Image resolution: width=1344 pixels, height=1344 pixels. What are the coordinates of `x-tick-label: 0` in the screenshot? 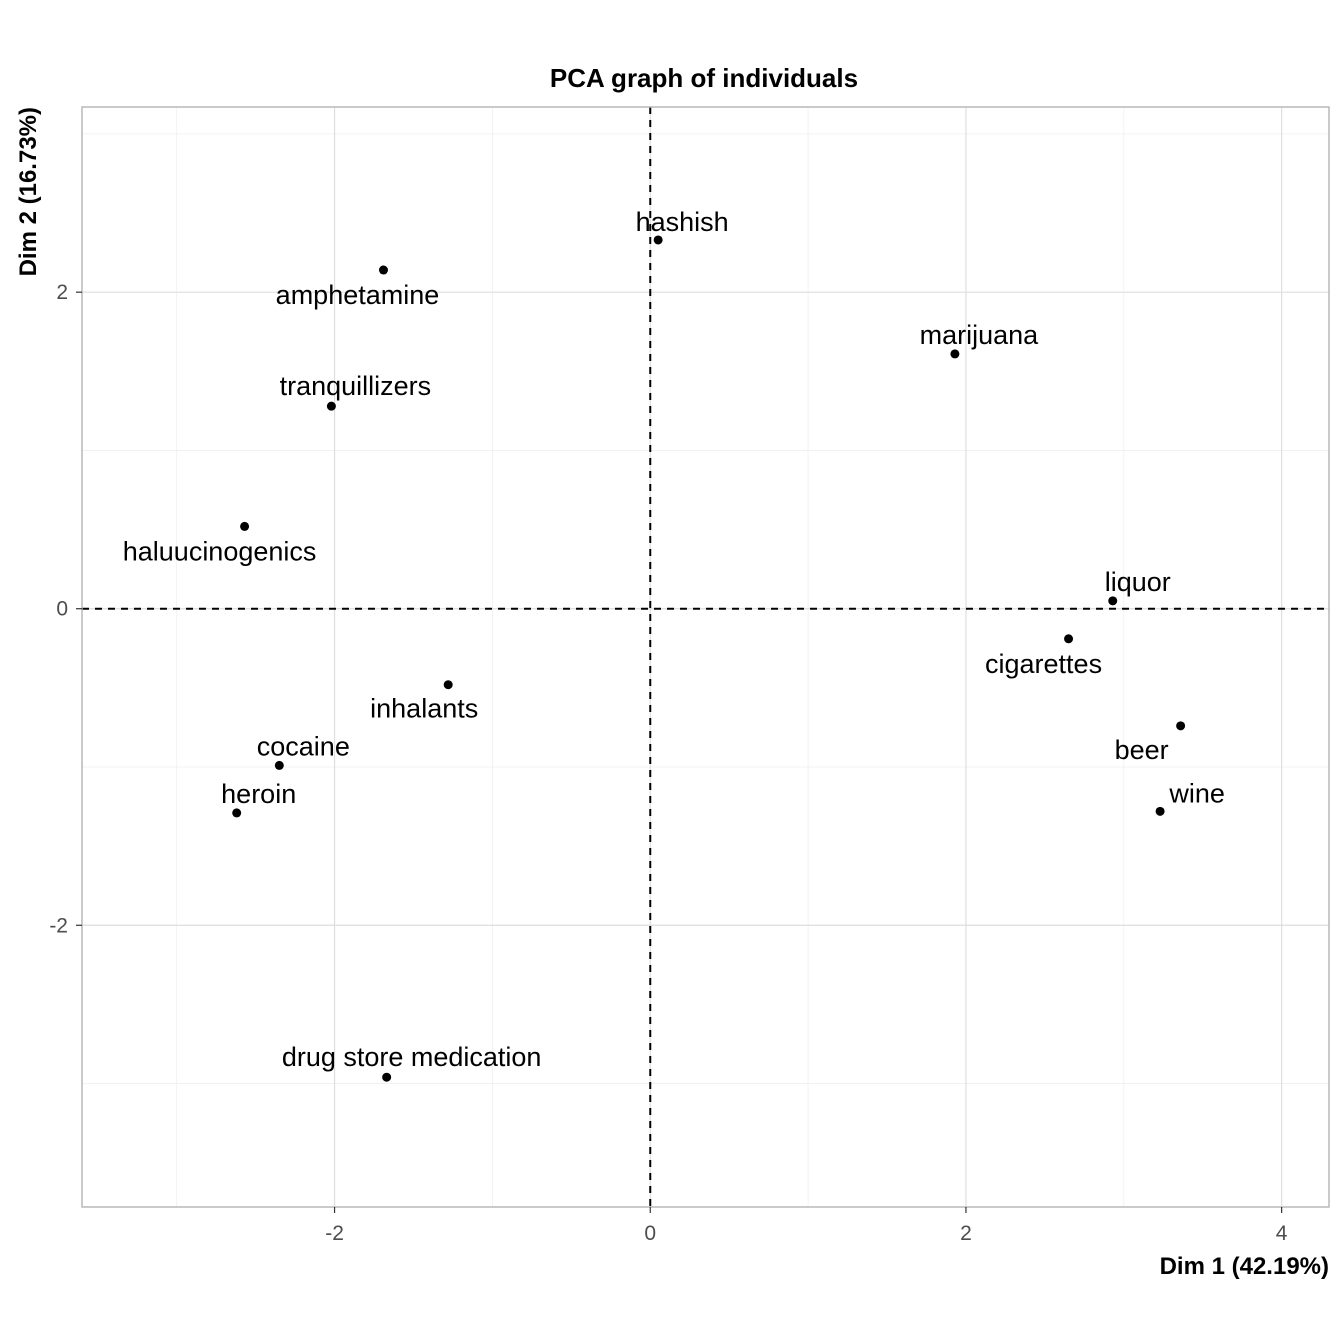 It's located at (650, 1233).